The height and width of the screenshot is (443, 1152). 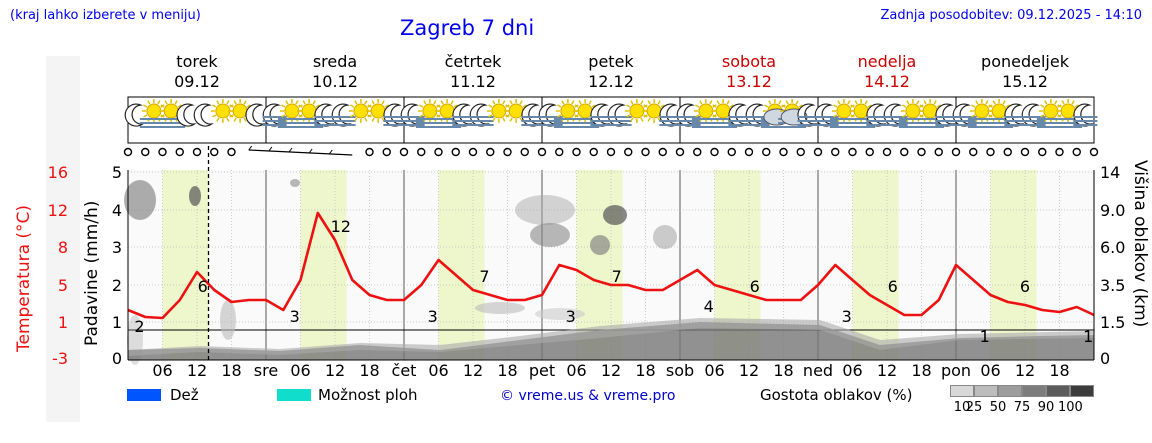 What do you see at coordinates (1112, 265) in the screenshot?
I see `right-axis-ticks: 14 9.0 6.0 3.5 1.5 0` at bounding box center [1112, 265].